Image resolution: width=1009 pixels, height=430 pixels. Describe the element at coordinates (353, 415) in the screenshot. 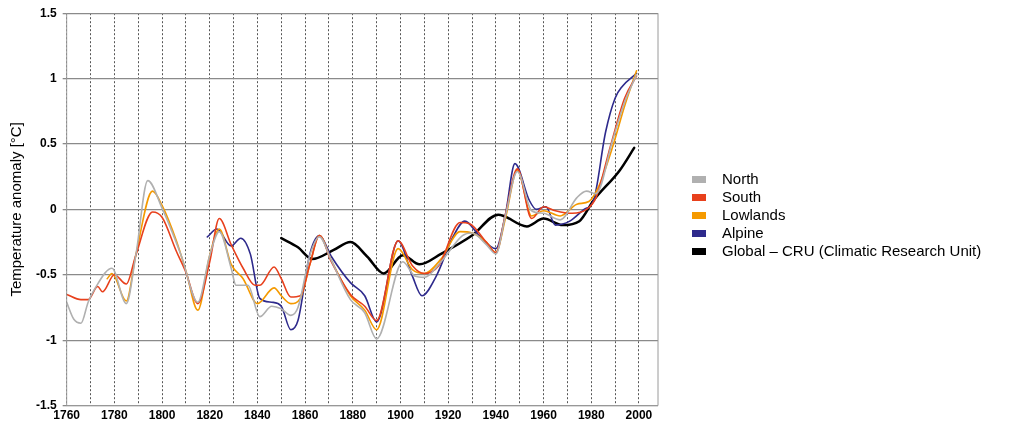

I see `x-tick-label: 1880` at that location.